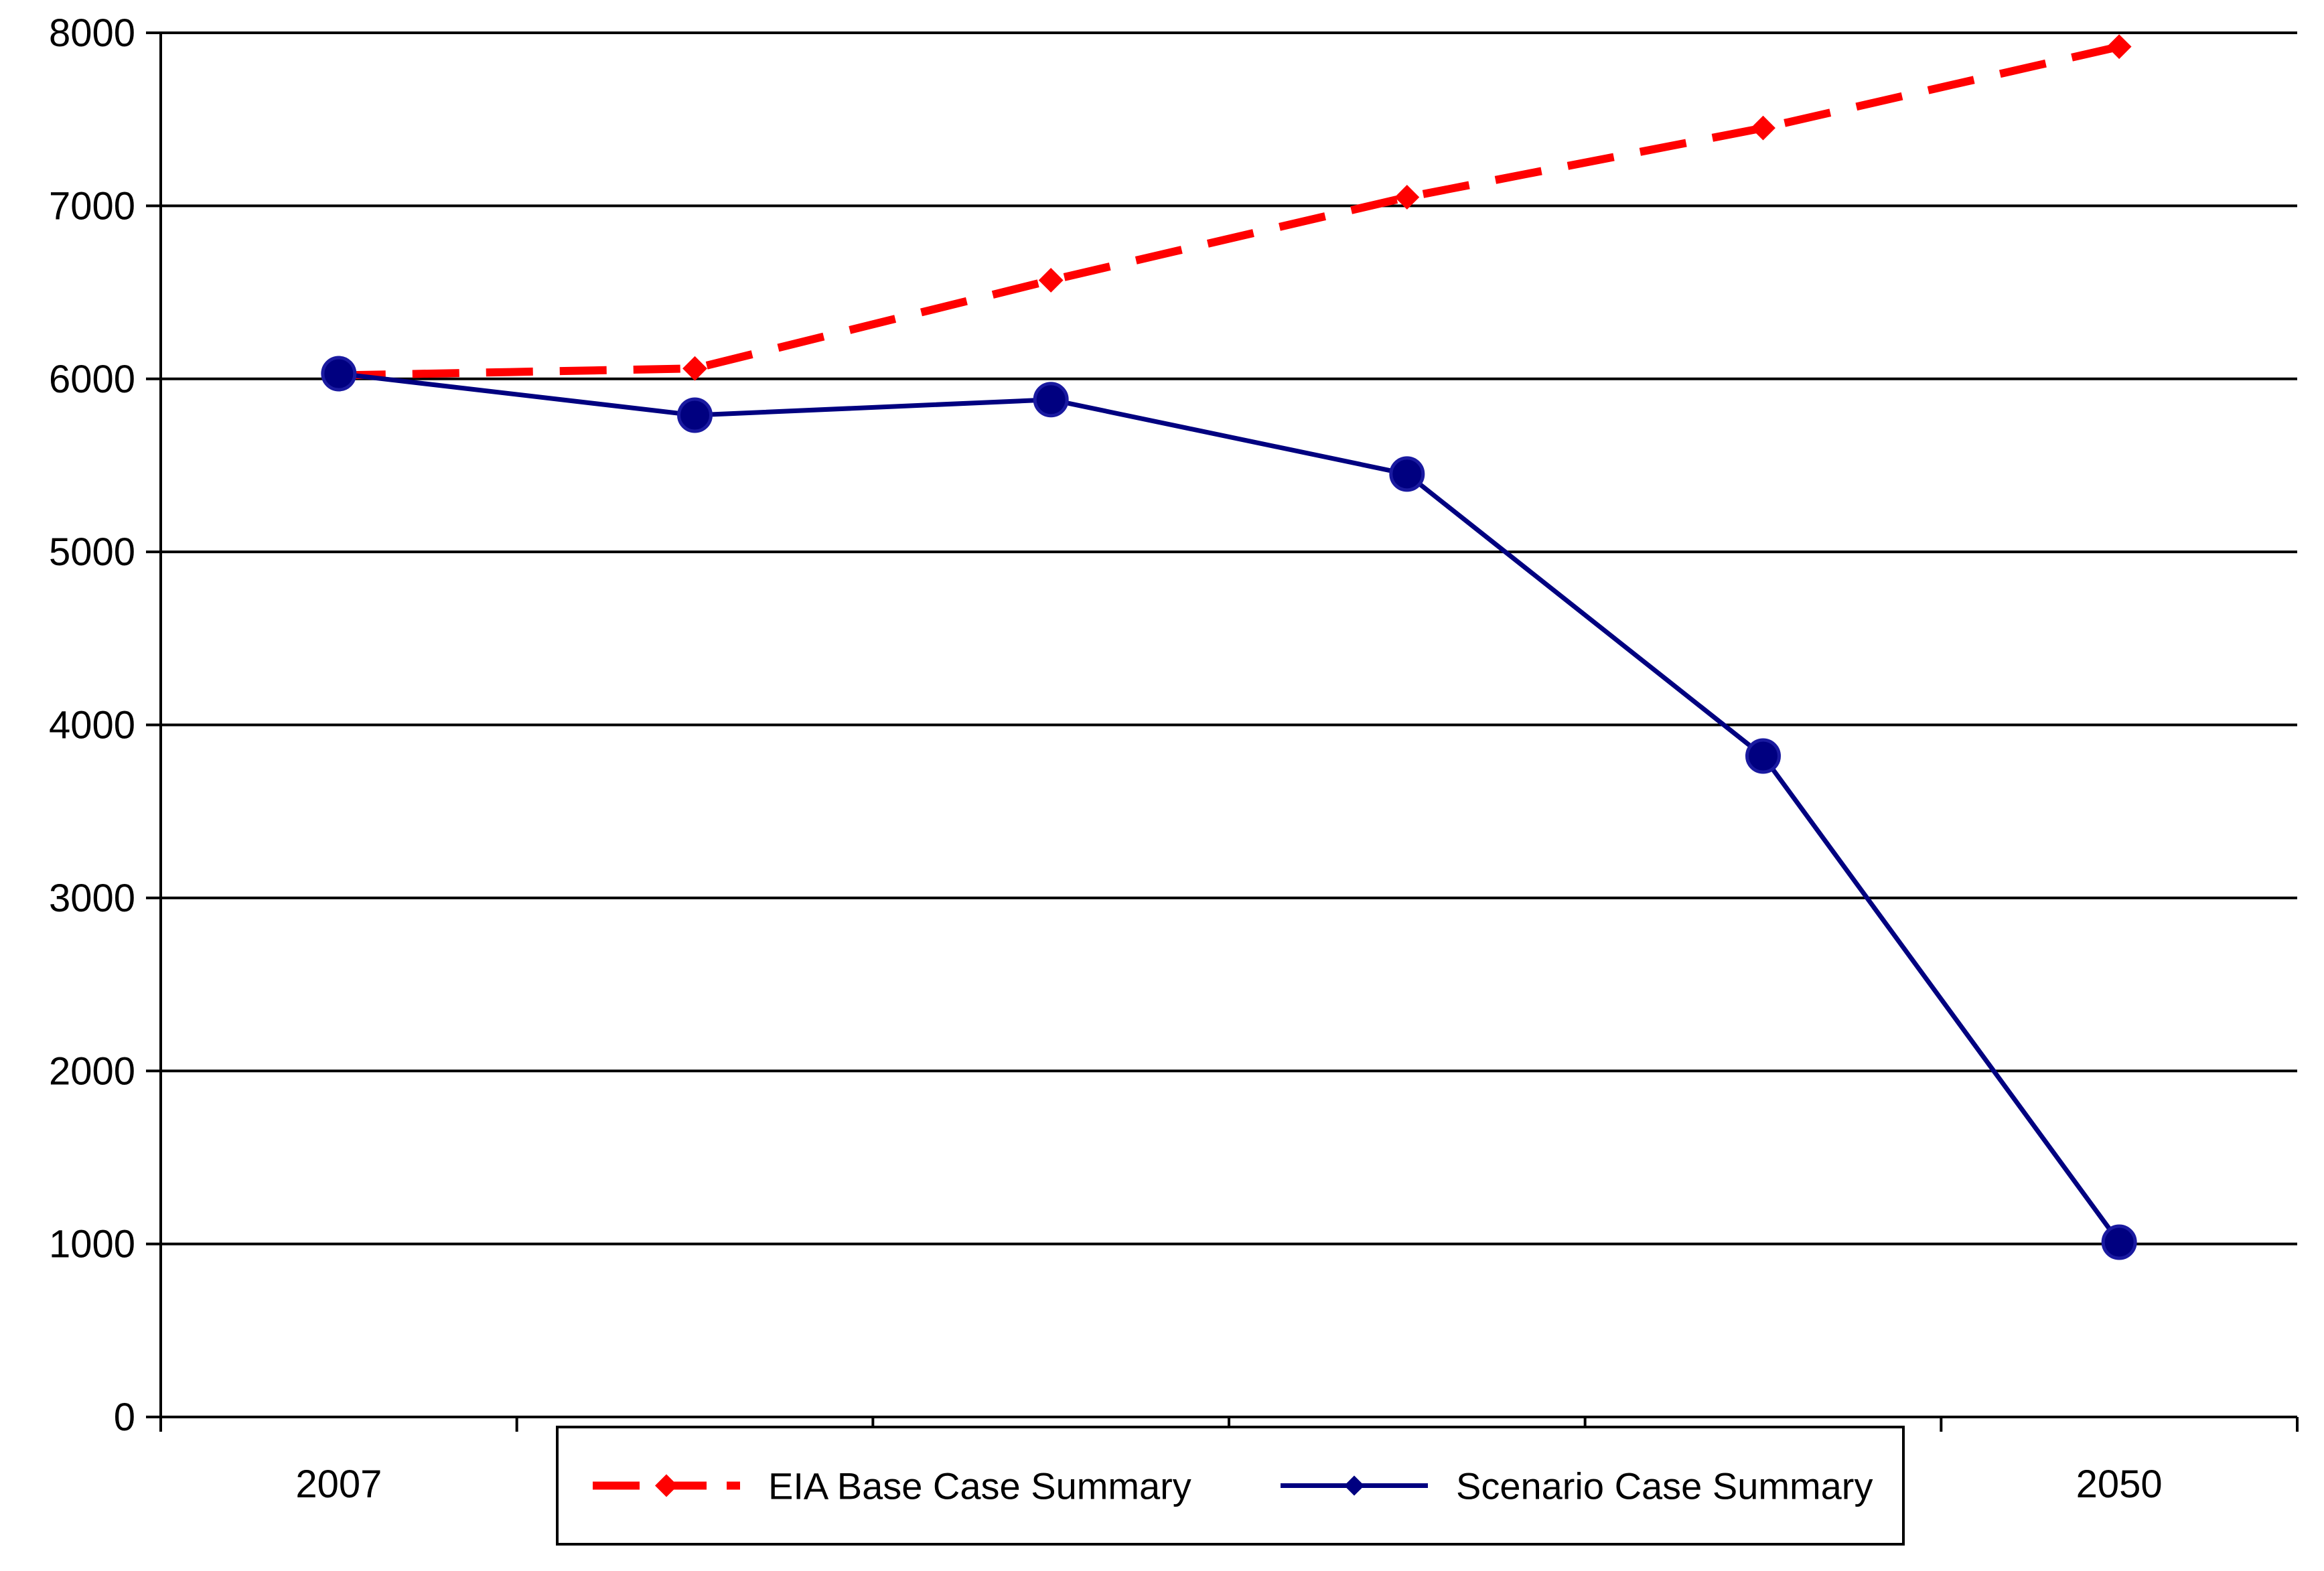  Describe the element at coordinates (125, 1418) in the screenshot. I see `y-tick-label-0: 0` at that location.